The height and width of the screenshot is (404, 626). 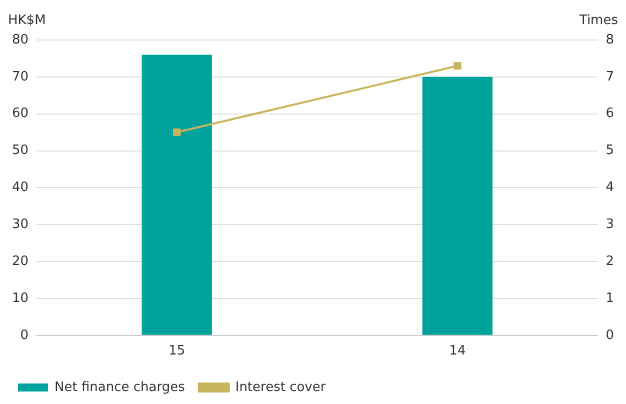 I want to click on y-tick-label: 50, so click(x=20, y=150).